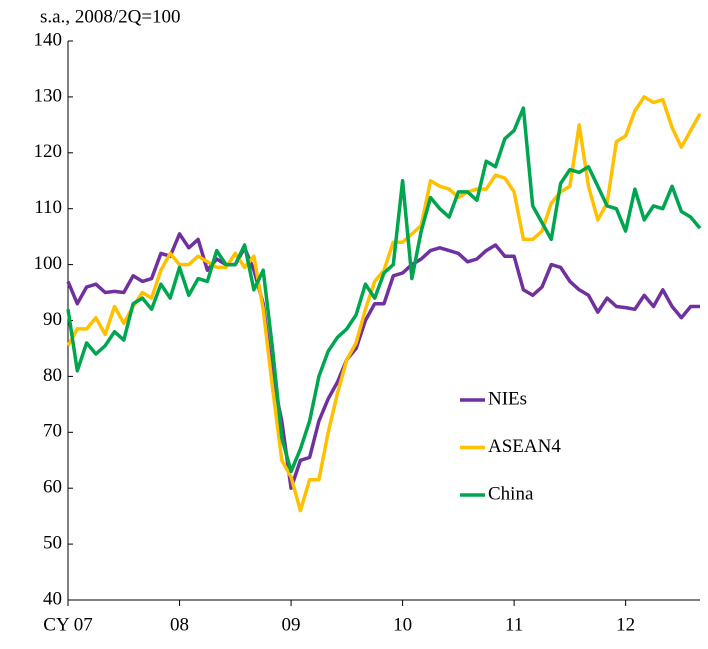 The image size is (708, 649). I want to click on legend-label: NIEs, so click(507, 398).